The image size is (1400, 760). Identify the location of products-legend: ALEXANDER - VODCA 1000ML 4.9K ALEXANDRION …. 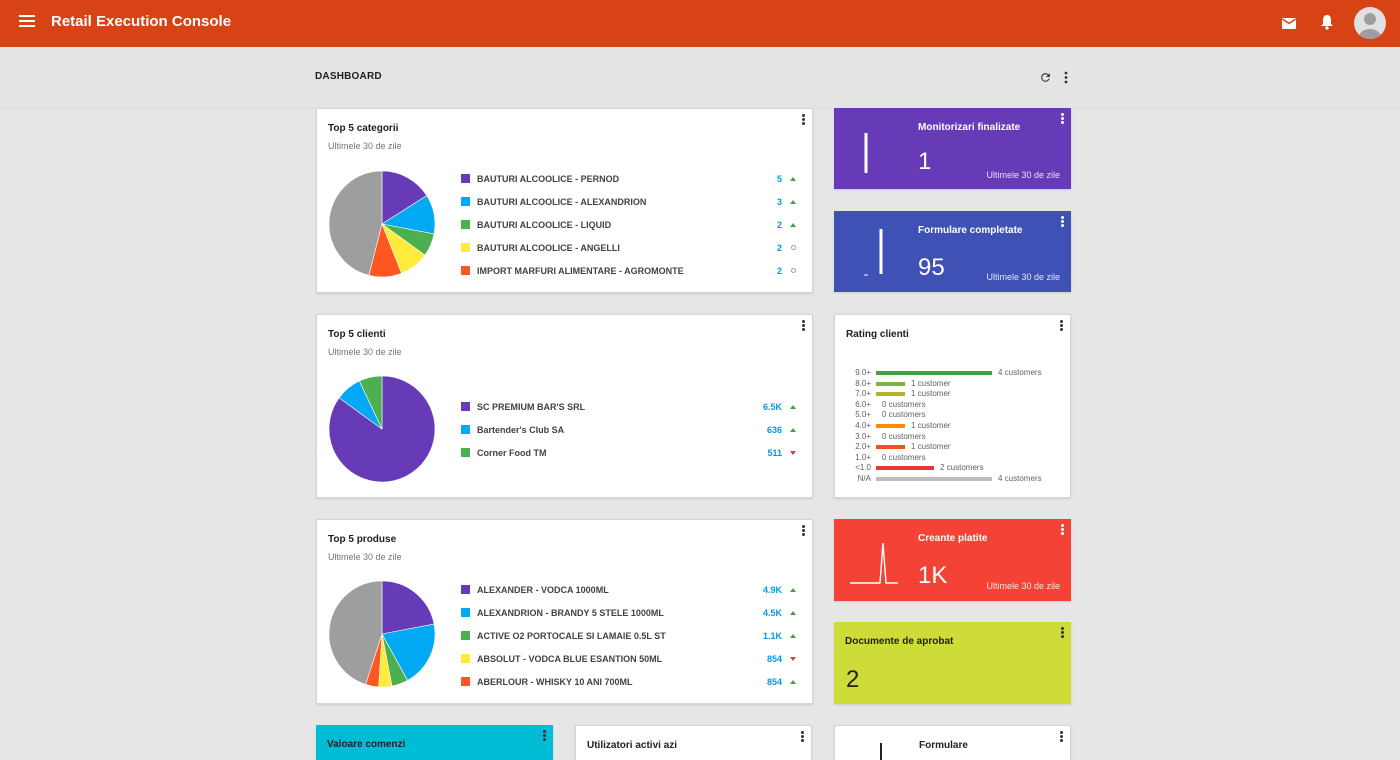
(629, 640).